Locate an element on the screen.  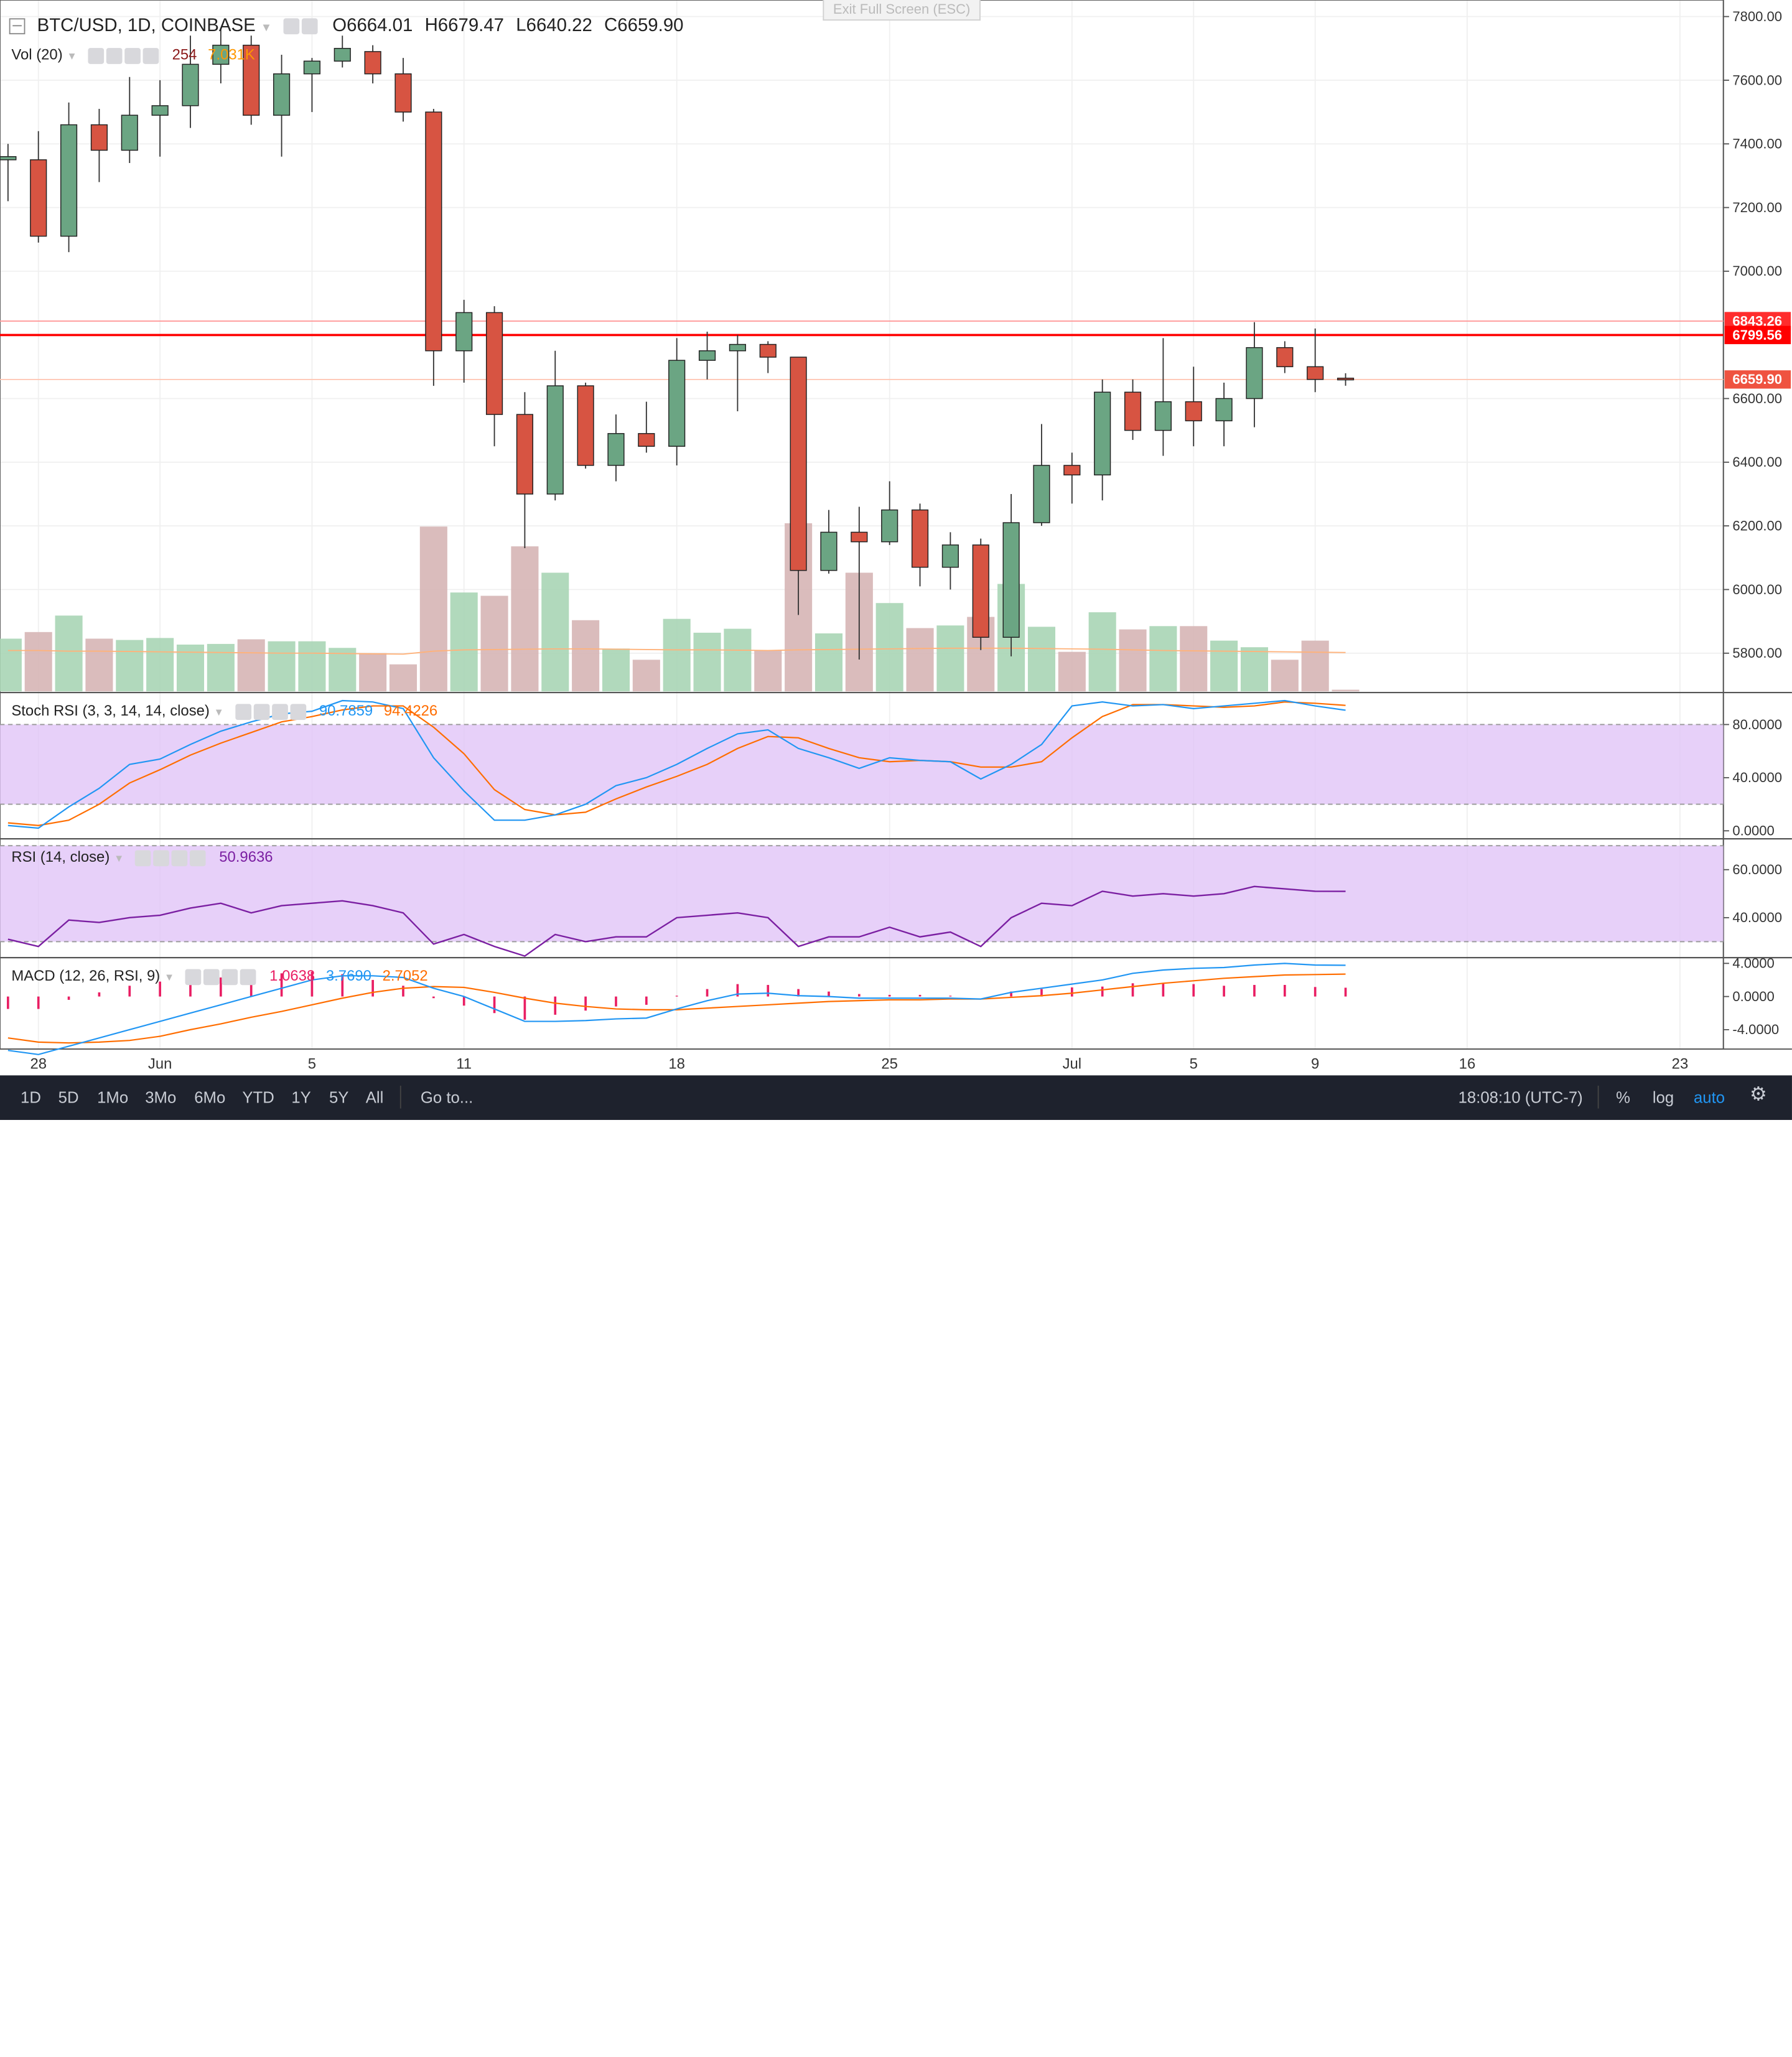
price-tick-label: 7200.00 is located at coordinates (1757, 207).